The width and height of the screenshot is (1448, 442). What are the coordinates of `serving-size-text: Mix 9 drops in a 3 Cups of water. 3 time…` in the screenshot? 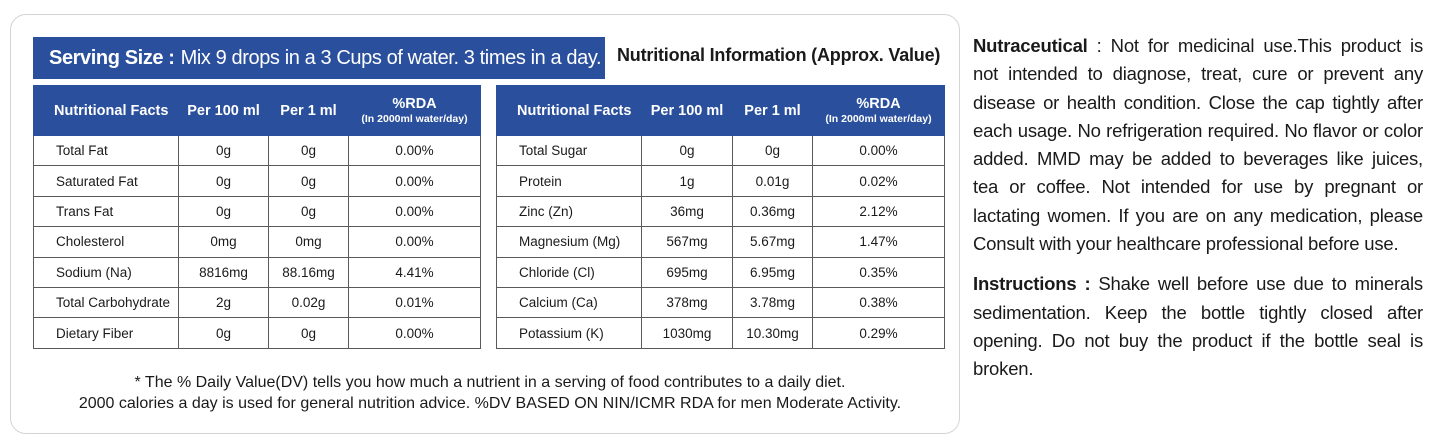 It's located at (391, 57).